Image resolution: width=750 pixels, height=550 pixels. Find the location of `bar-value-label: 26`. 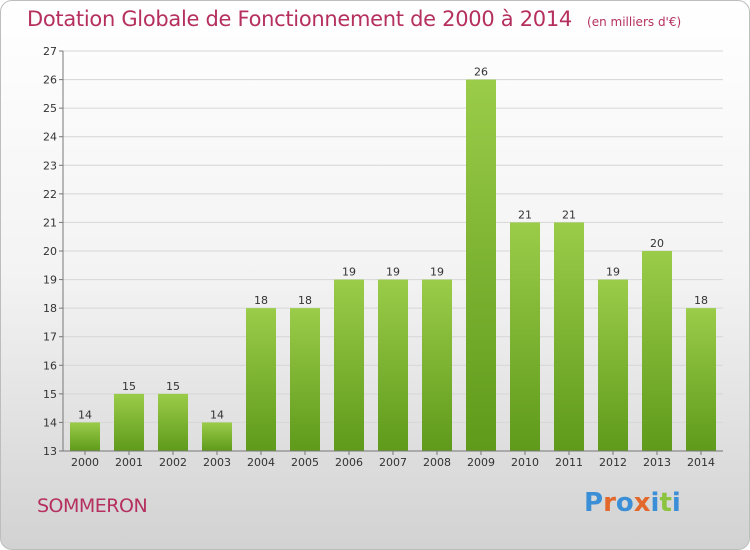

bar-value-label: 26 is located at coordinates (481, 72).